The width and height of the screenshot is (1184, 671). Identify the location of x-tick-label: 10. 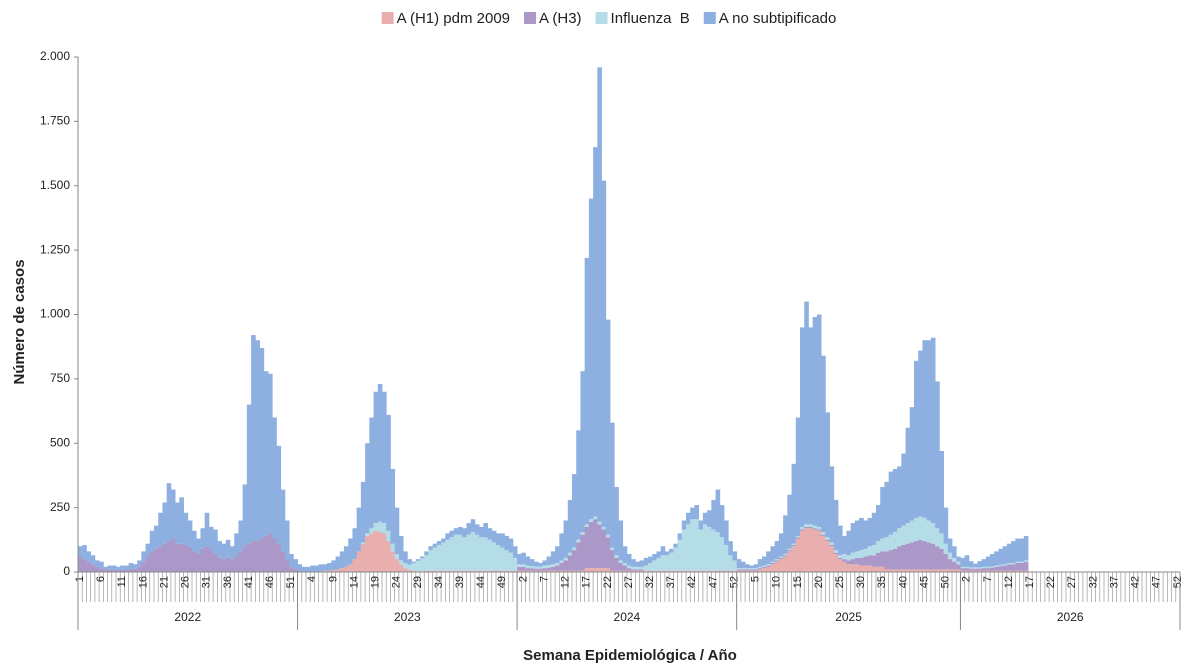
(777, 582).